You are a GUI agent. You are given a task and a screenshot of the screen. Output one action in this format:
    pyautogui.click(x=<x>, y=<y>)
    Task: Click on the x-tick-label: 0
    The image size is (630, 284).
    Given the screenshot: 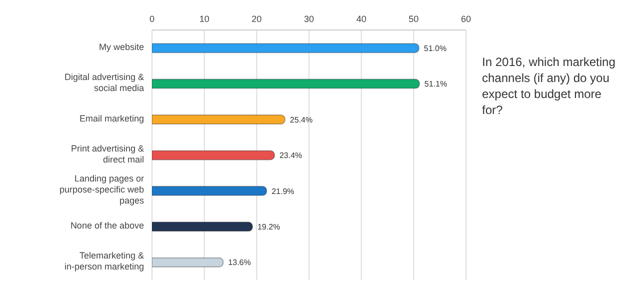 What is the action you would take?
    pyautogui.click(x=152, y=19)
    